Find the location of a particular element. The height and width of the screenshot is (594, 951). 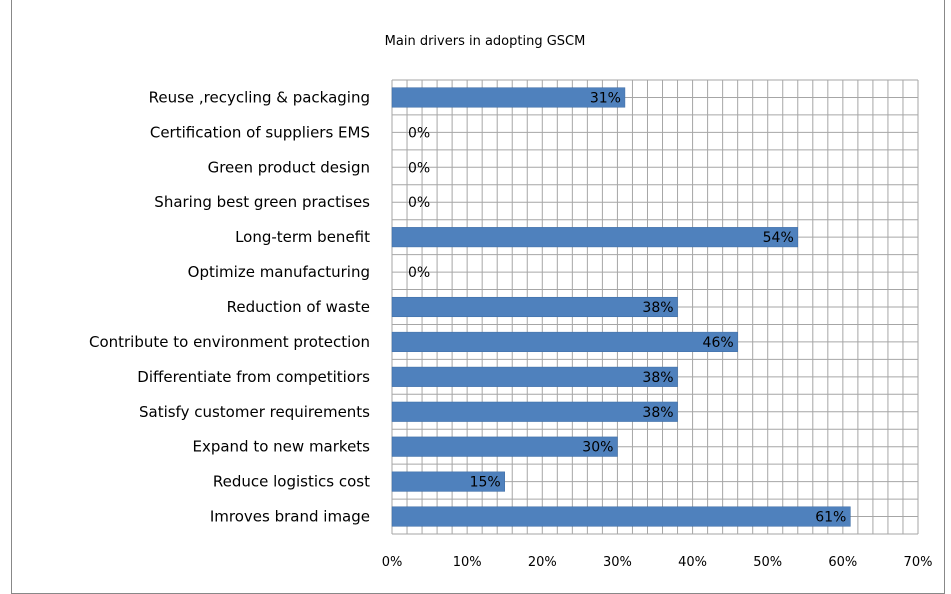

x-tick-label: 70% is located at coordinates (918, 562).